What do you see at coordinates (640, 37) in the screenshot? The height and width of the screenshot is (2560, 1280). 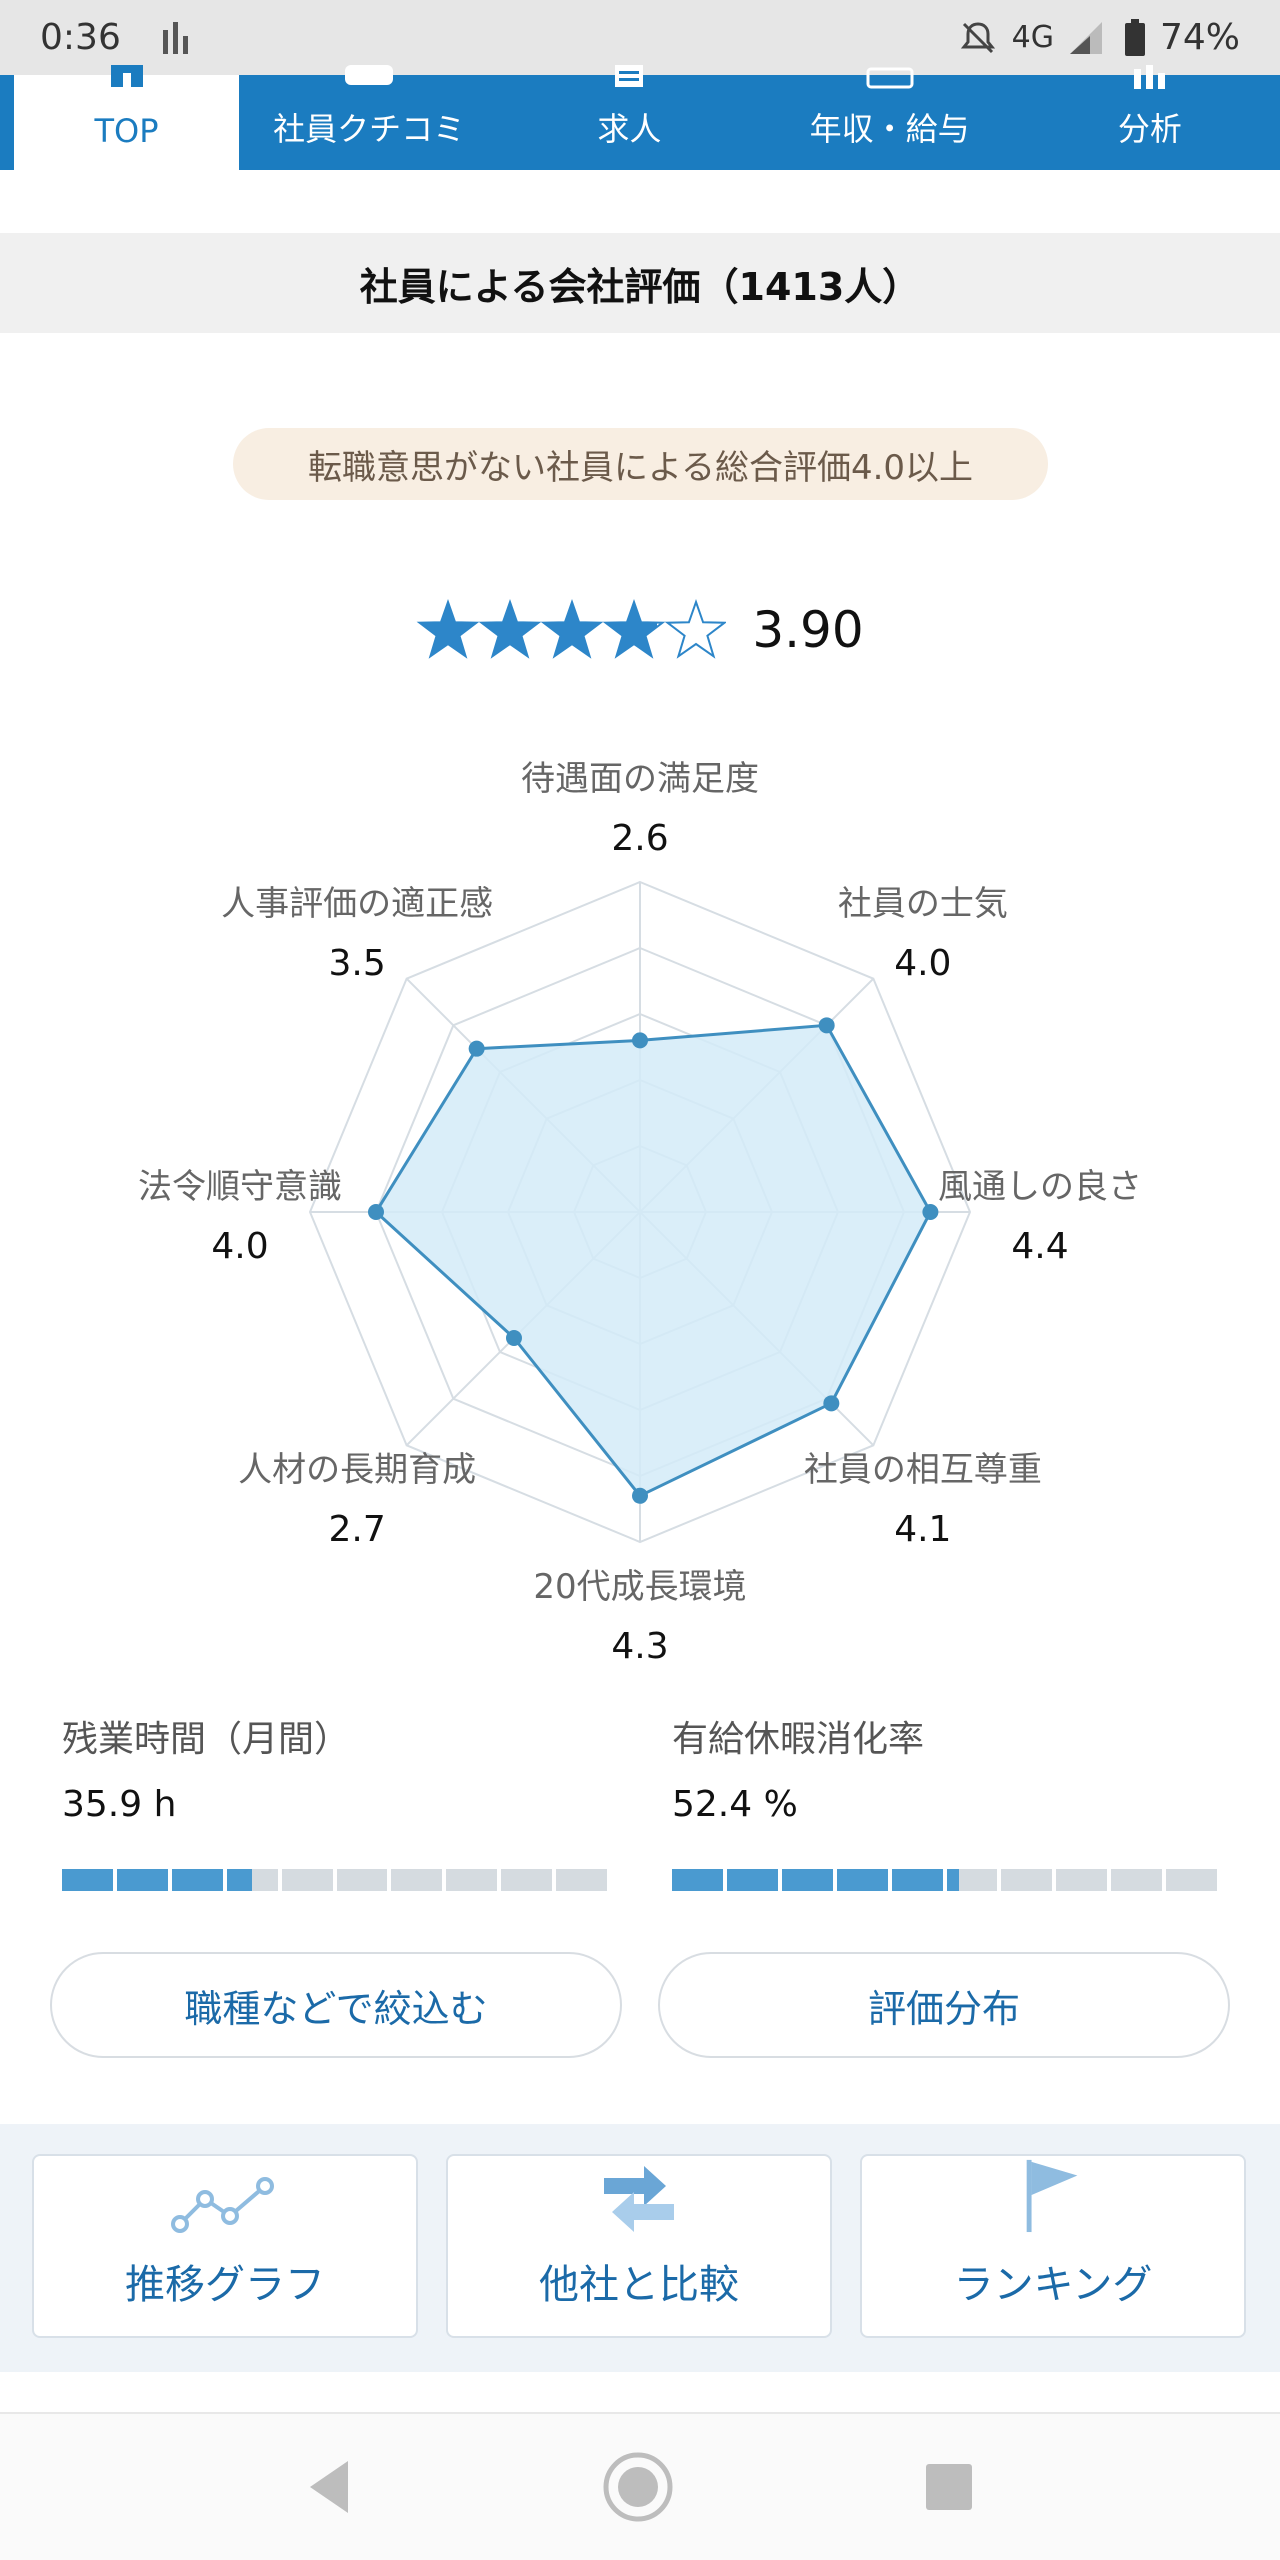 I see `status-bar: 0:36 4G 74%` at bounding box center [640, 37].